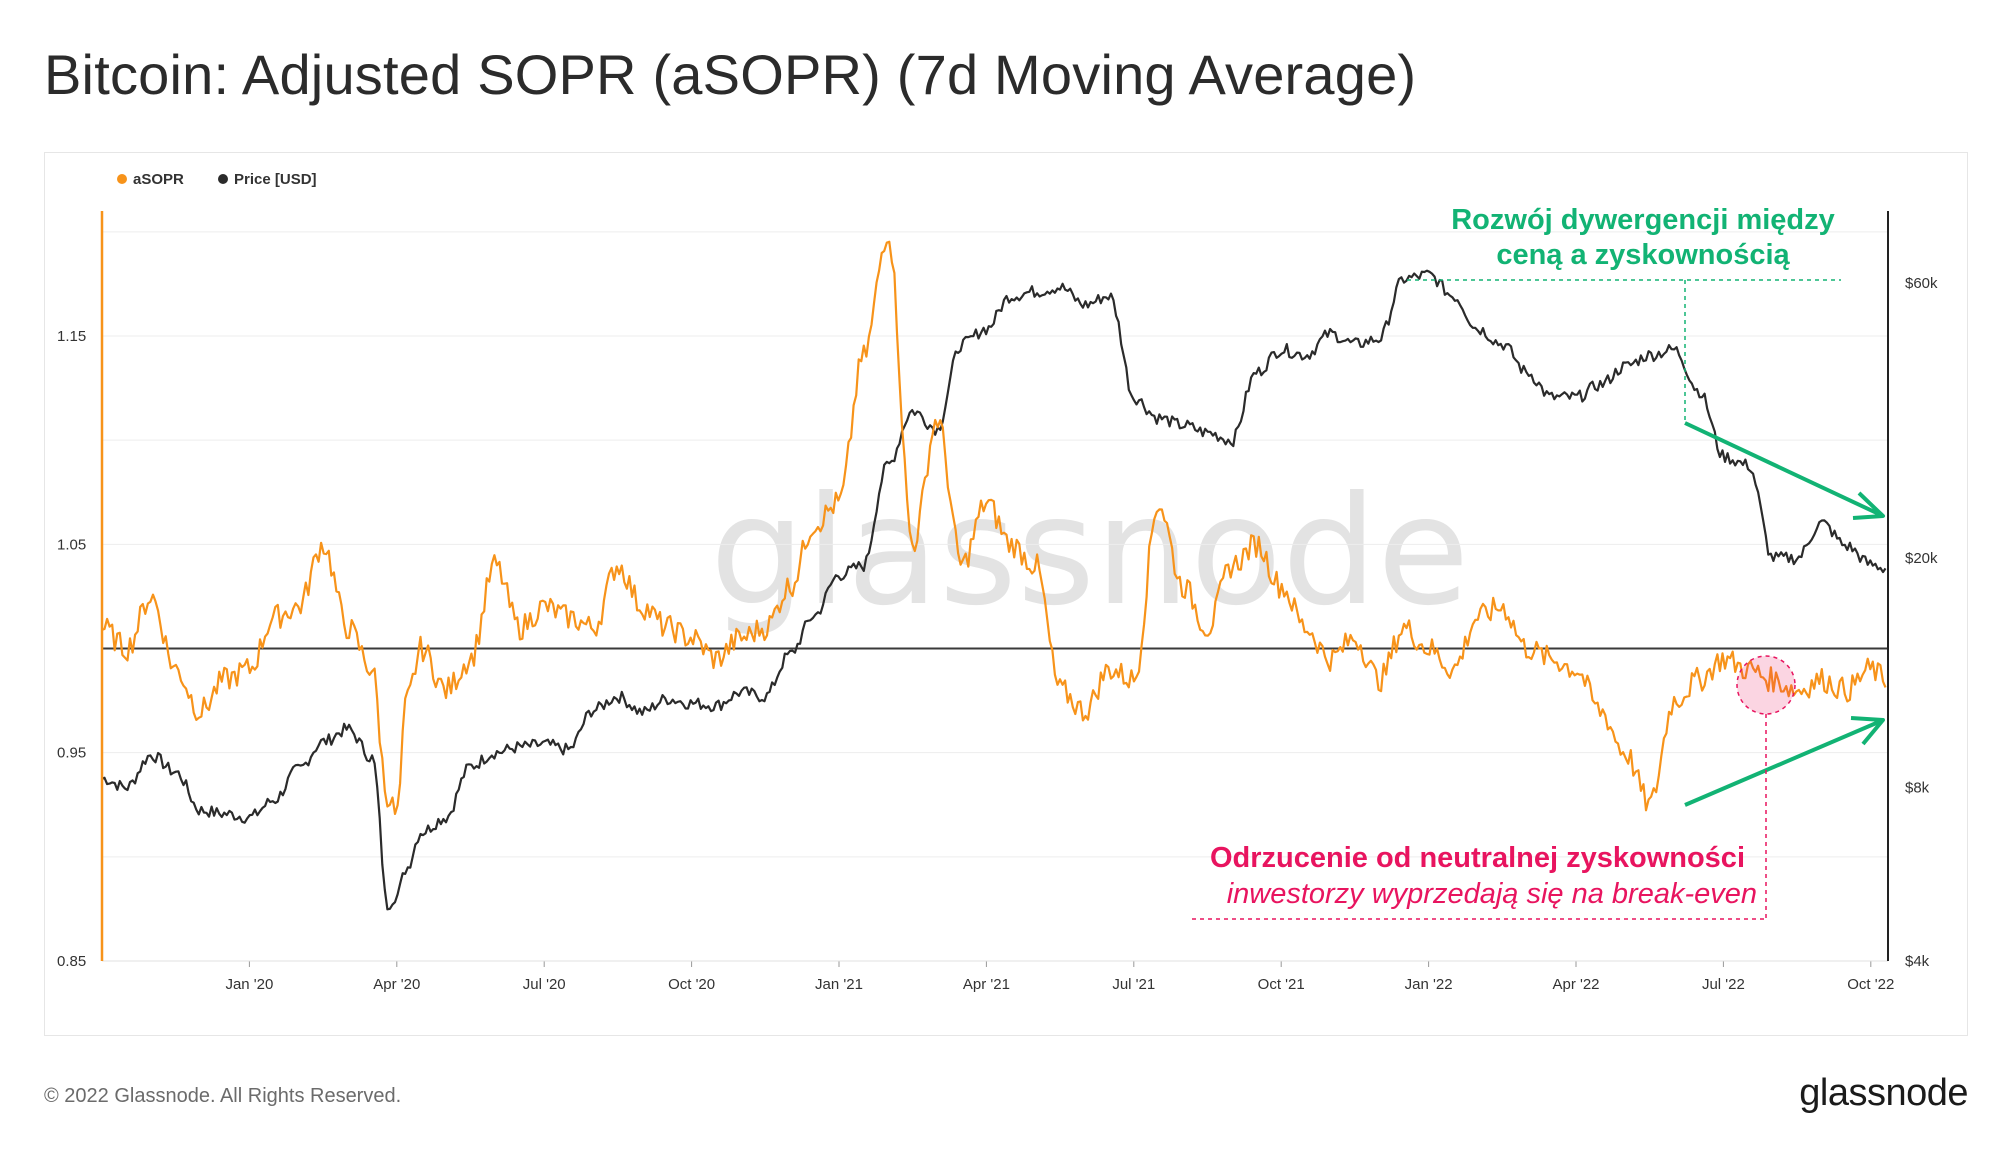 The width and height of the screenshot is (2000, 1152). What do you see at coordinates (223, 1096) in the screenshot?
I see `copyright-text: © 2022 Glassnode. All Rights Reserved.` at bounding box center [223, 1096].